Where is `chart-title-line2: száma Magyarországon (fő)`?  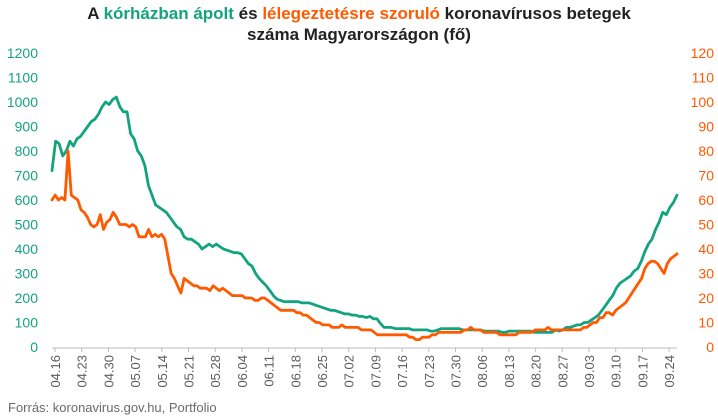
chart-title-line2: száma Magyarországon (fő) is located at coordinates (359, 34).